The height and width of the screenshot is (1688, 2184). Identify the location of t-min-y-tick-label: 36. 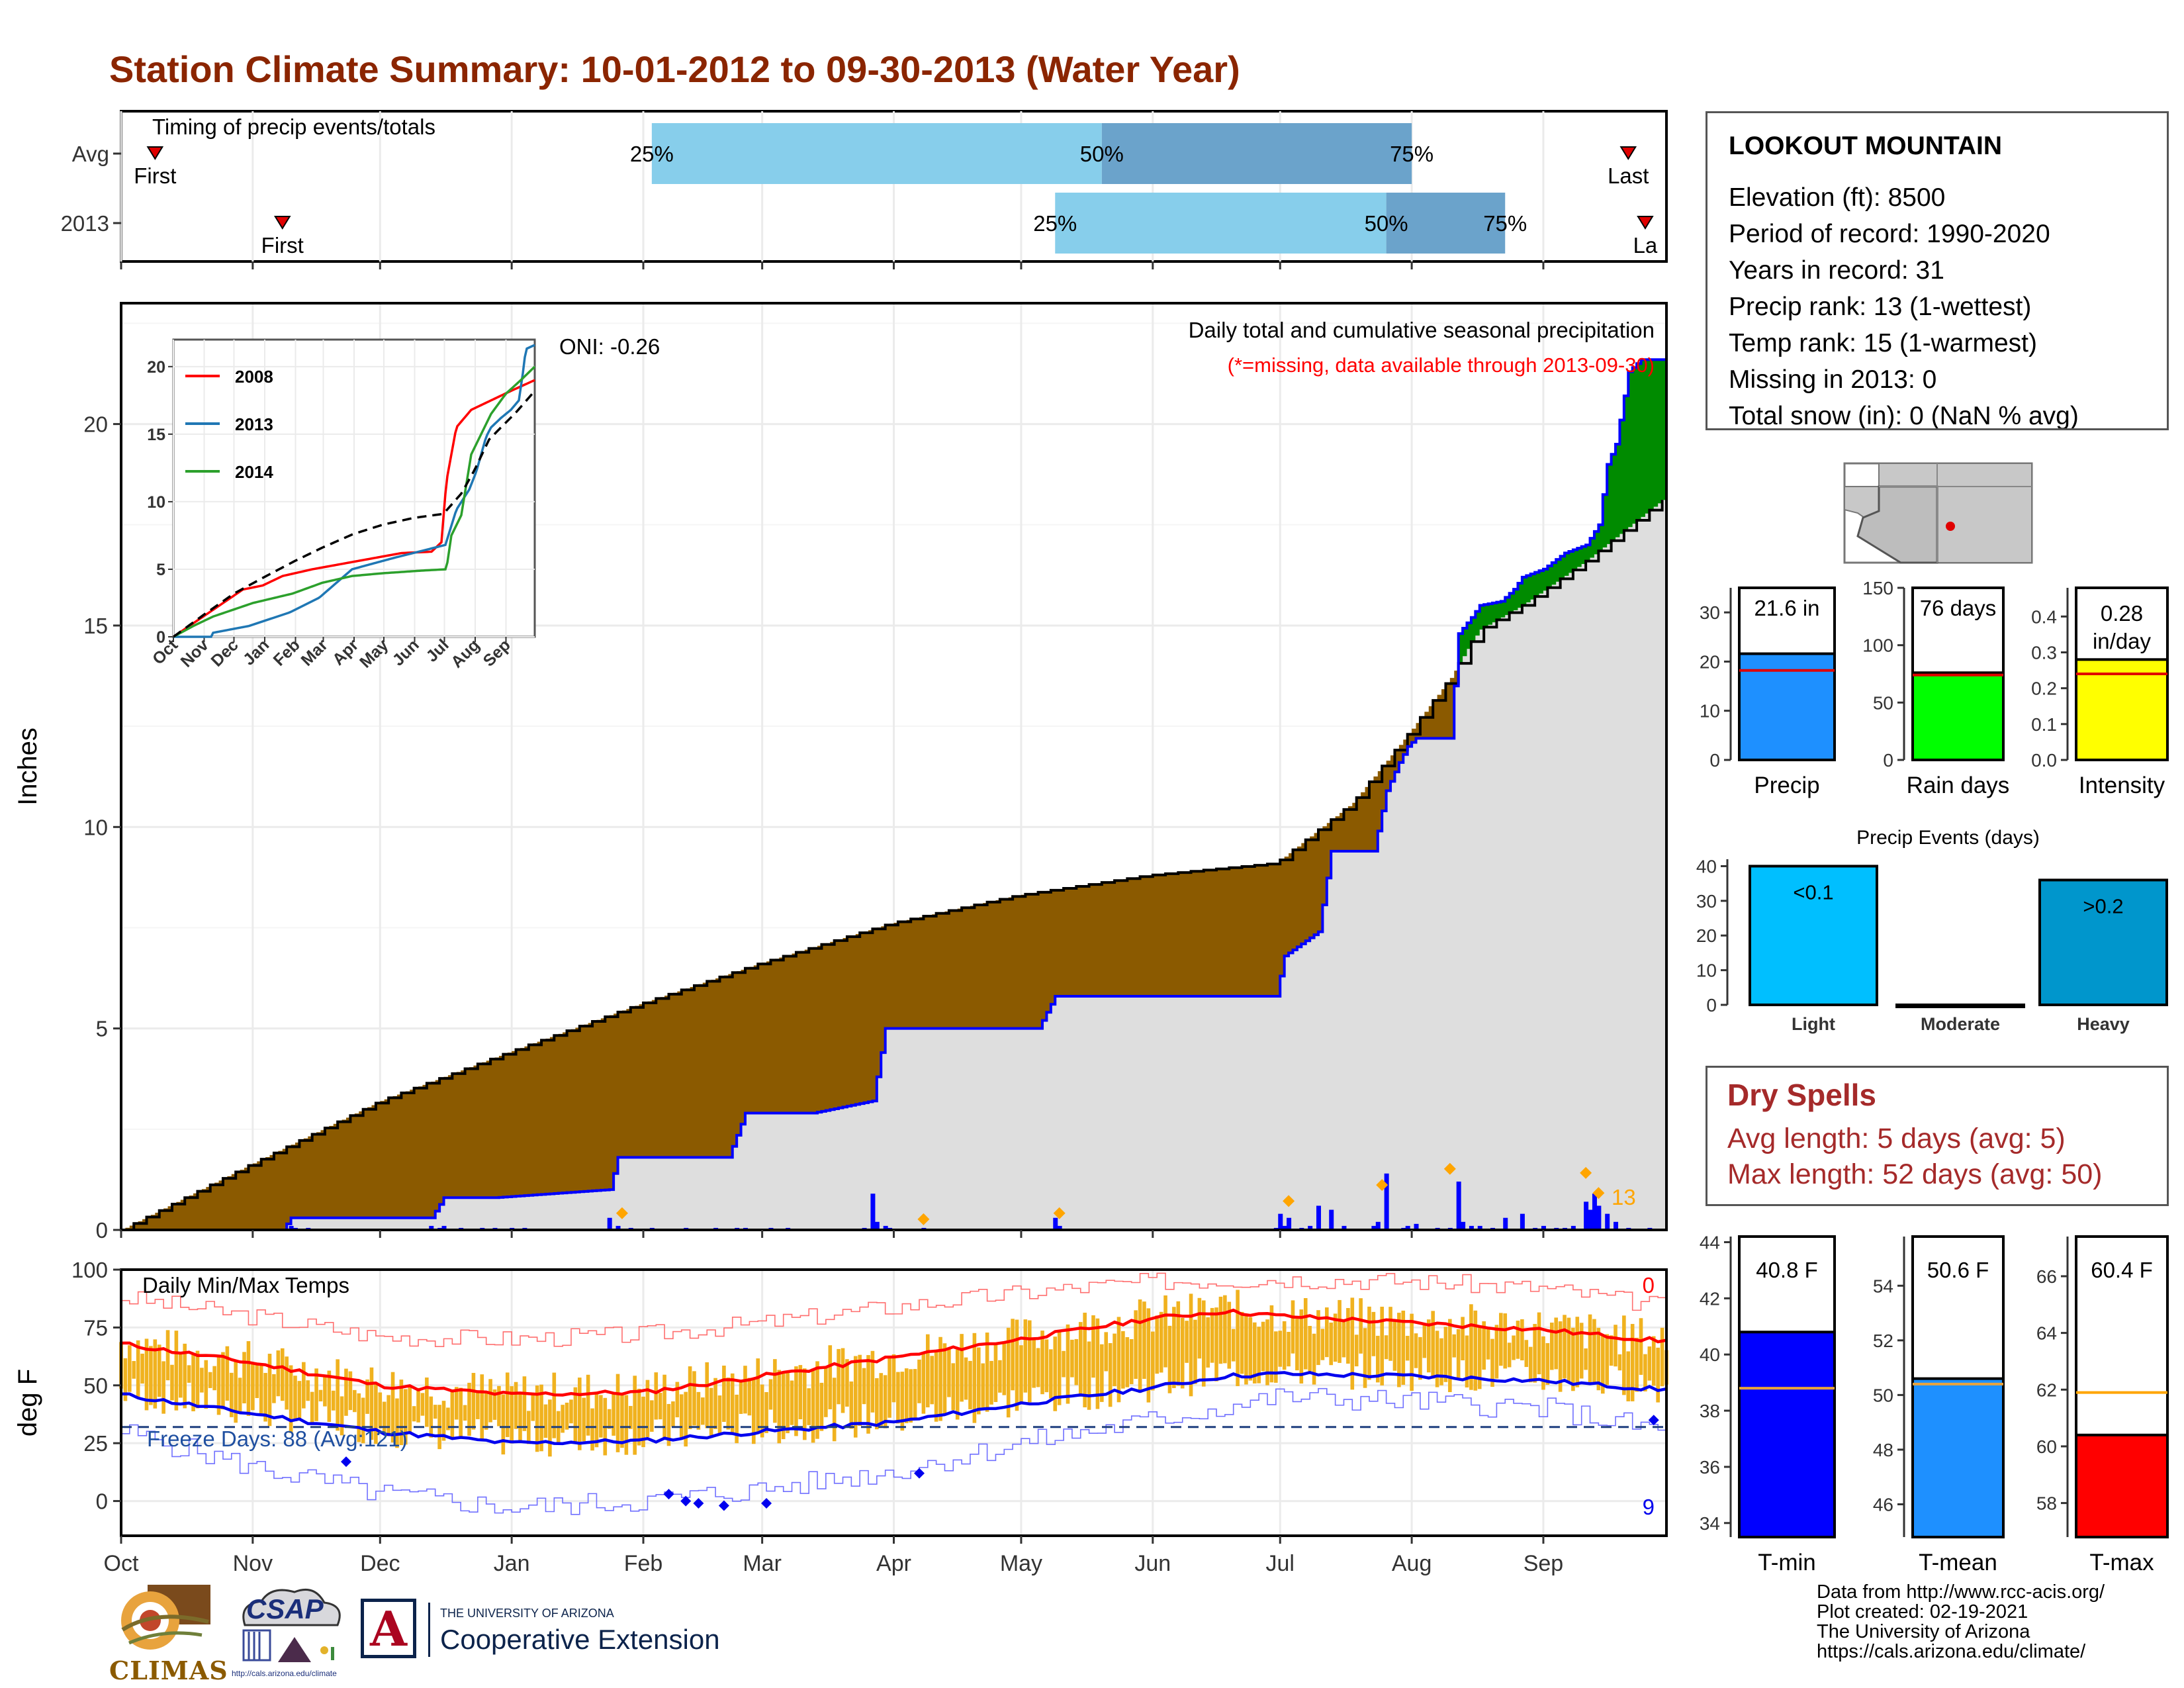
(1710, 1467).